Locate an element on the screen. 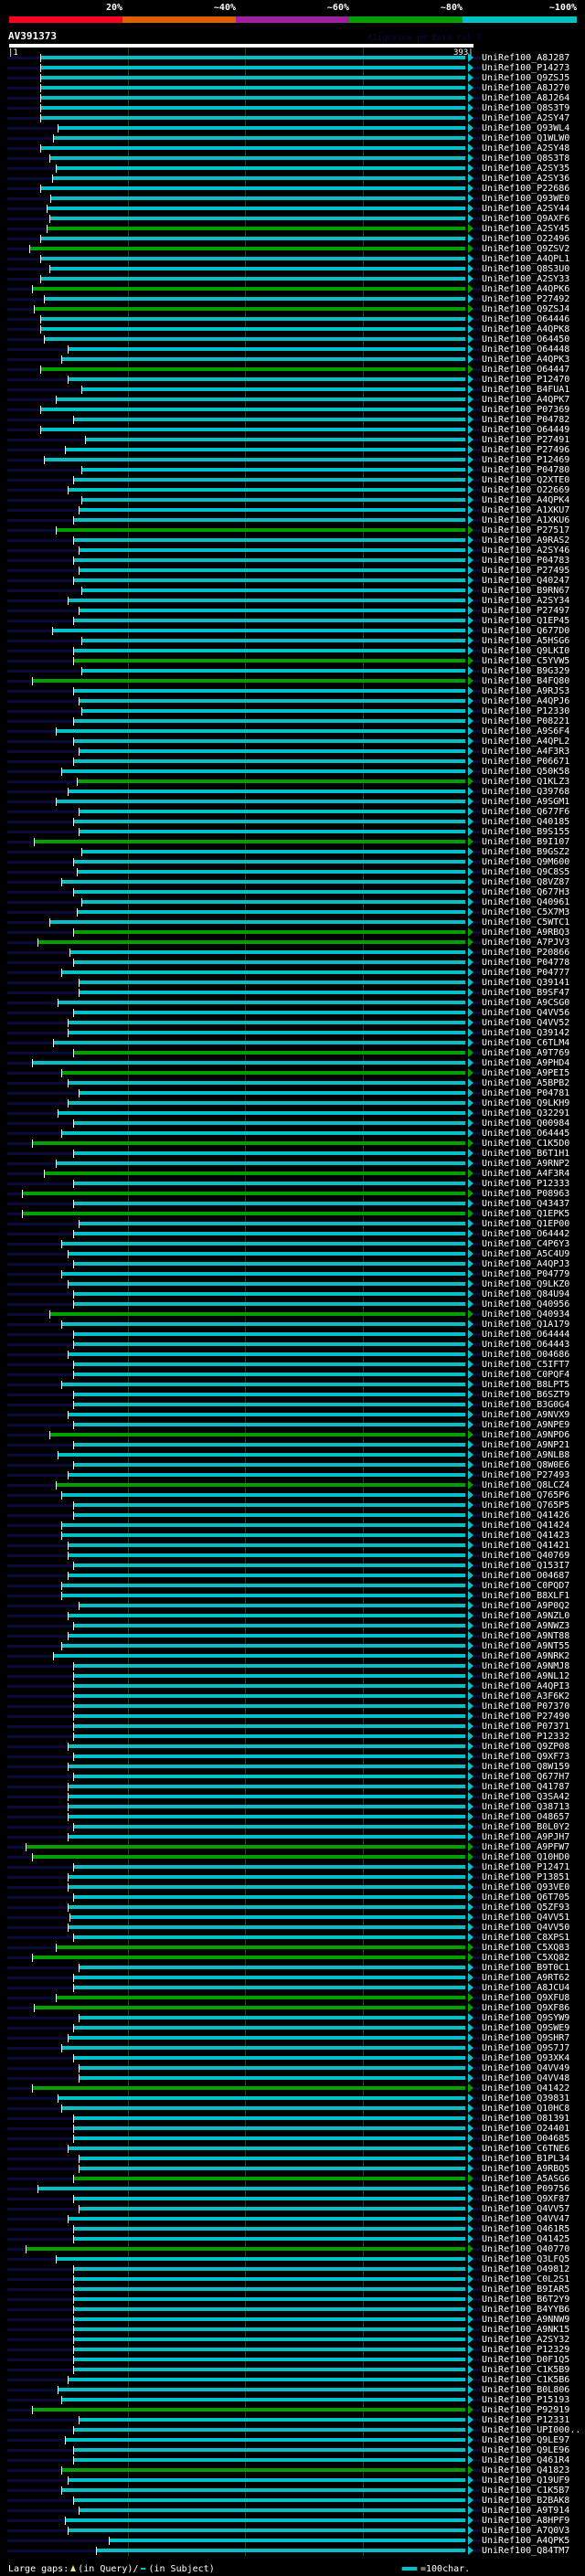 Image resolution: width=585 pixels, height=2576 pixels. hit-row: UniRef100_A9NL12 is located at coordinates (293, 1676).